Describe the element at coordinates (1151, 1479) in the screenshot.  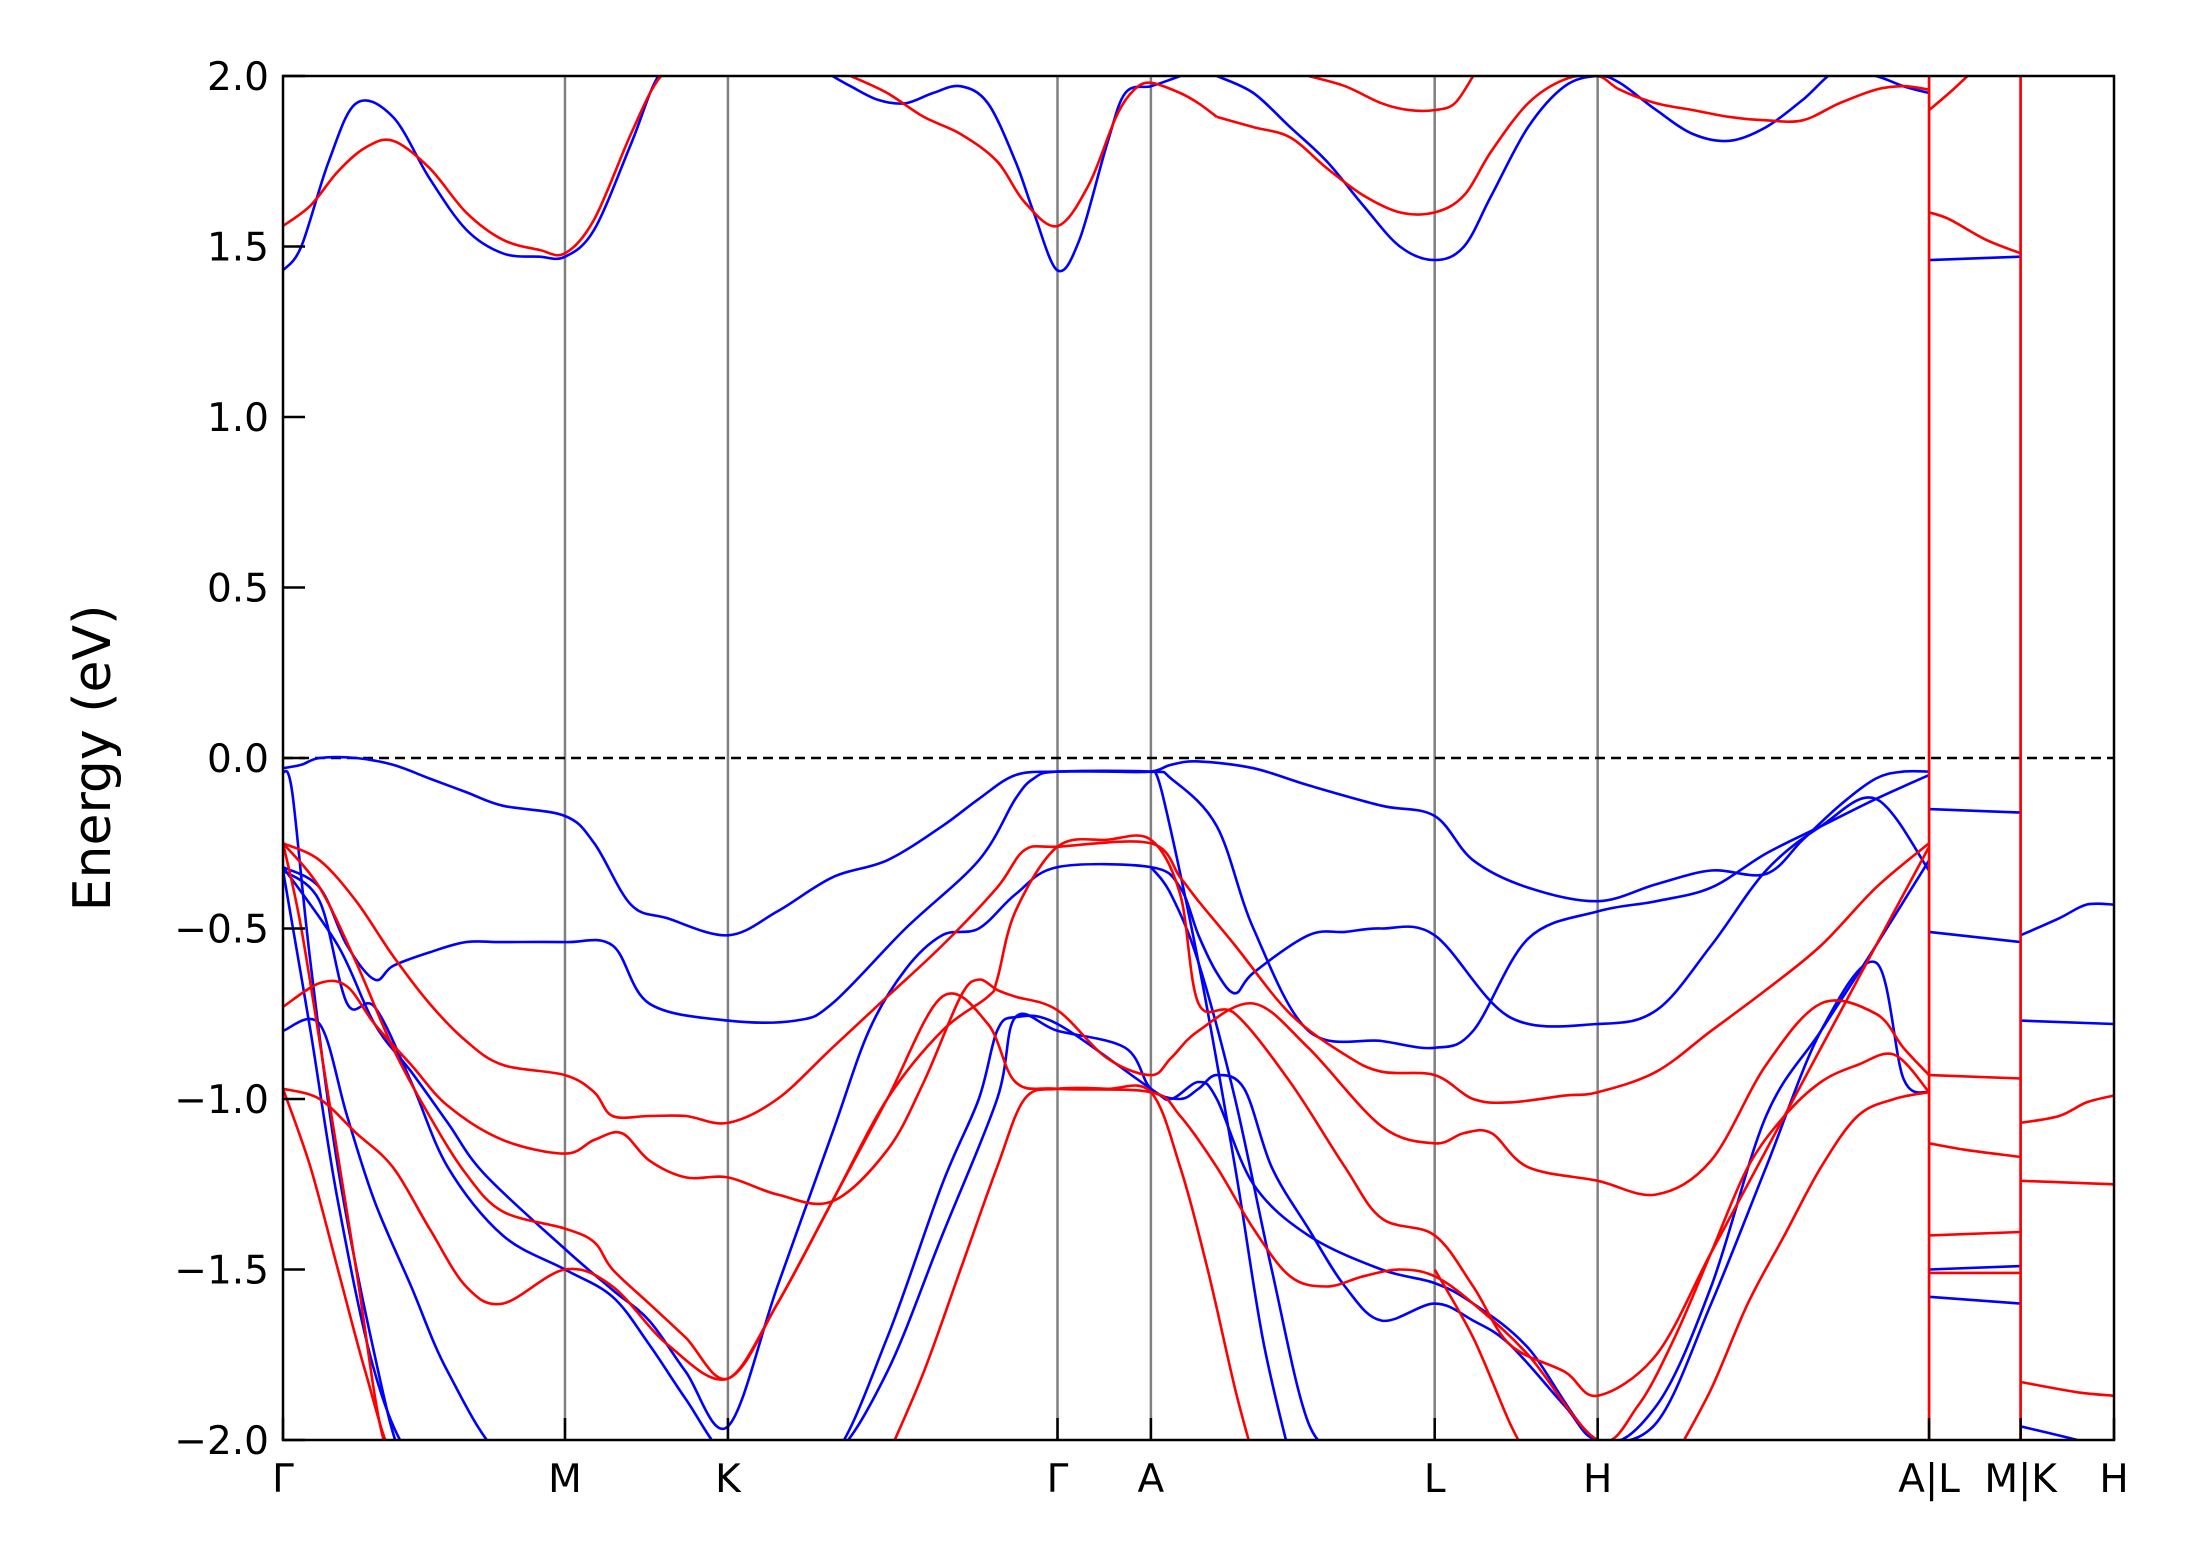
I see `x-tick-label: A` at that location.